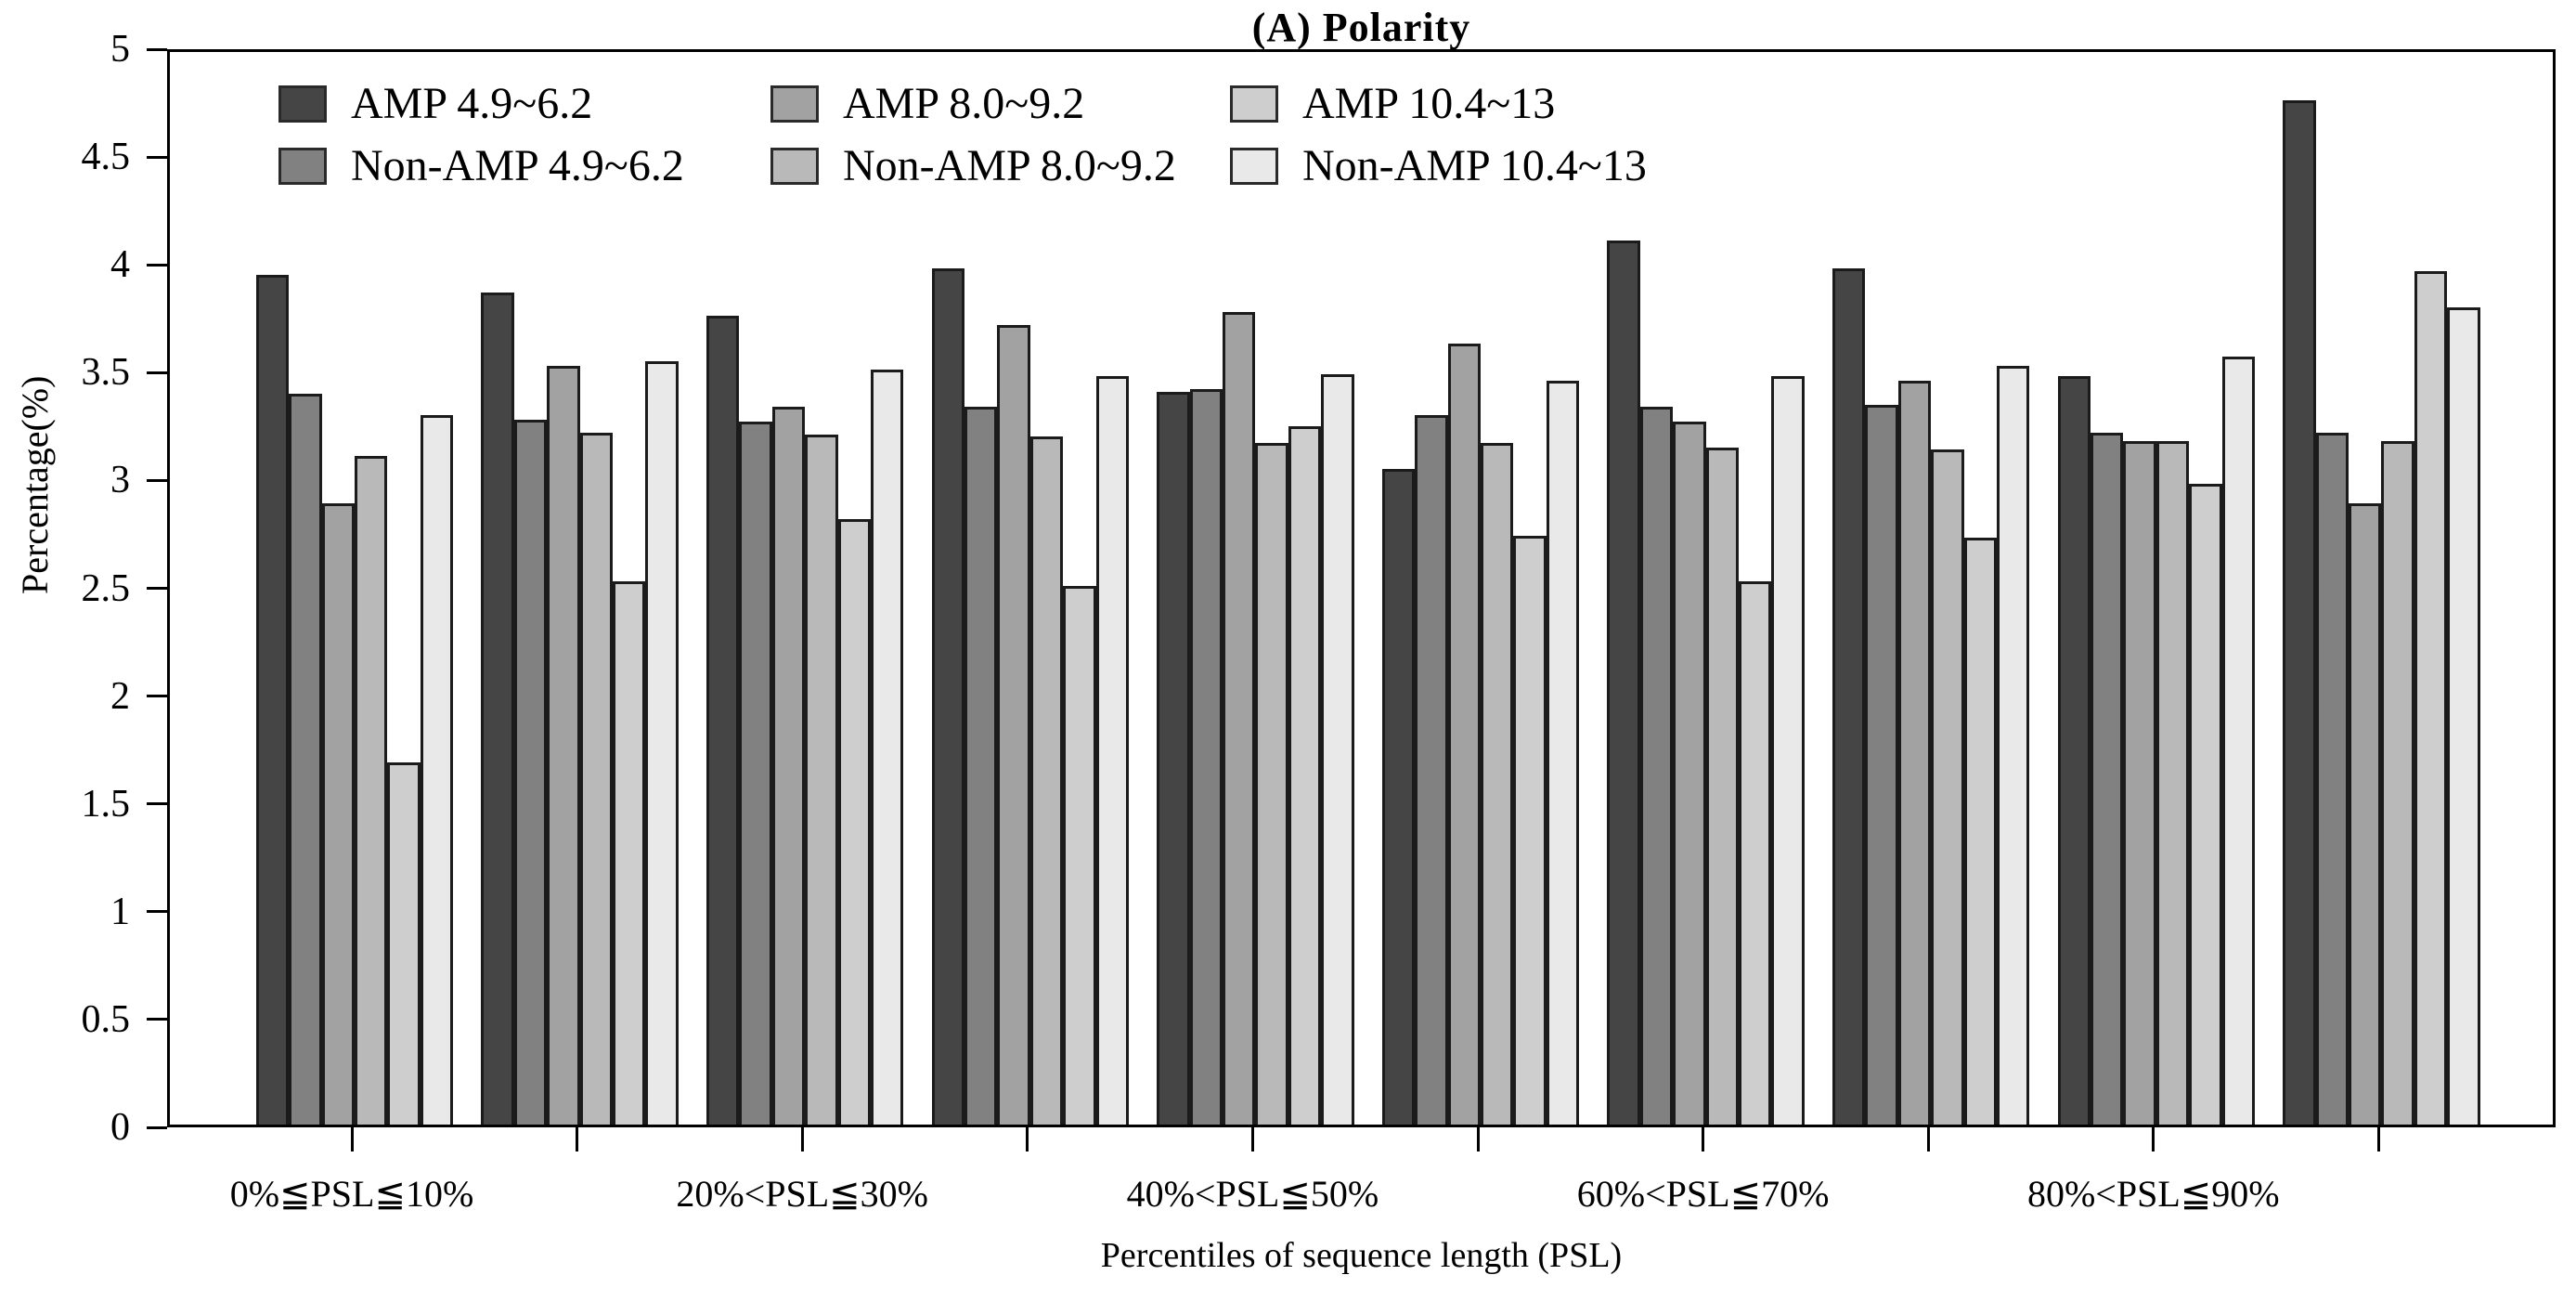 The width and height of the screenshot is (2576, 1301). What do you see at coordinates (1474, 165) in the screenshot?
I see `legend-label: Non-AMP 10.4~13` at bounding box center [1474, 165].